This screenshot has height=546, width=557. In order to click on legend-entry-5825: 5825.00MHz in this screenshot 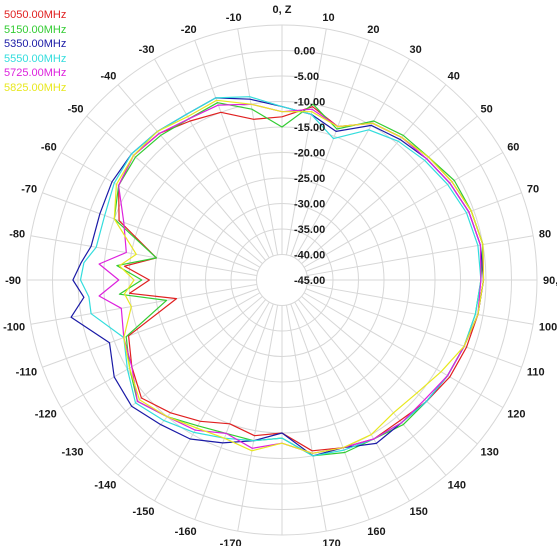, I will do `click(35, 87)`.